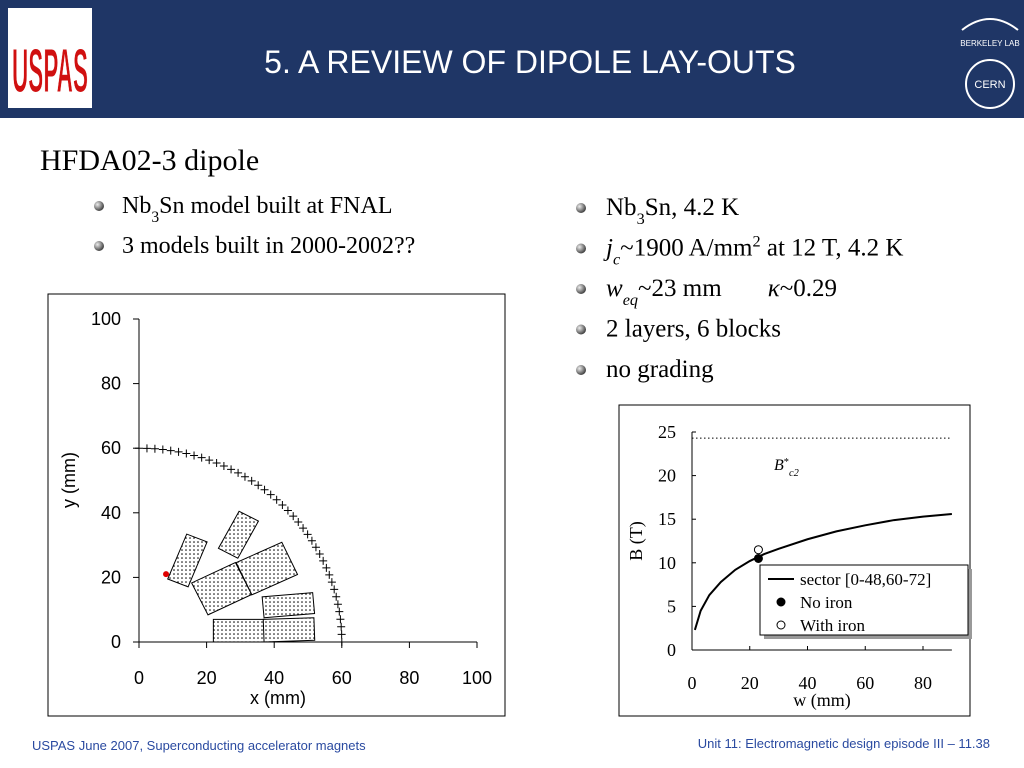 This screenshot has width=1024, height=768. Describe the element at coordinates (614, 288) in the screenshot. I see `text-segment: w` at that location.